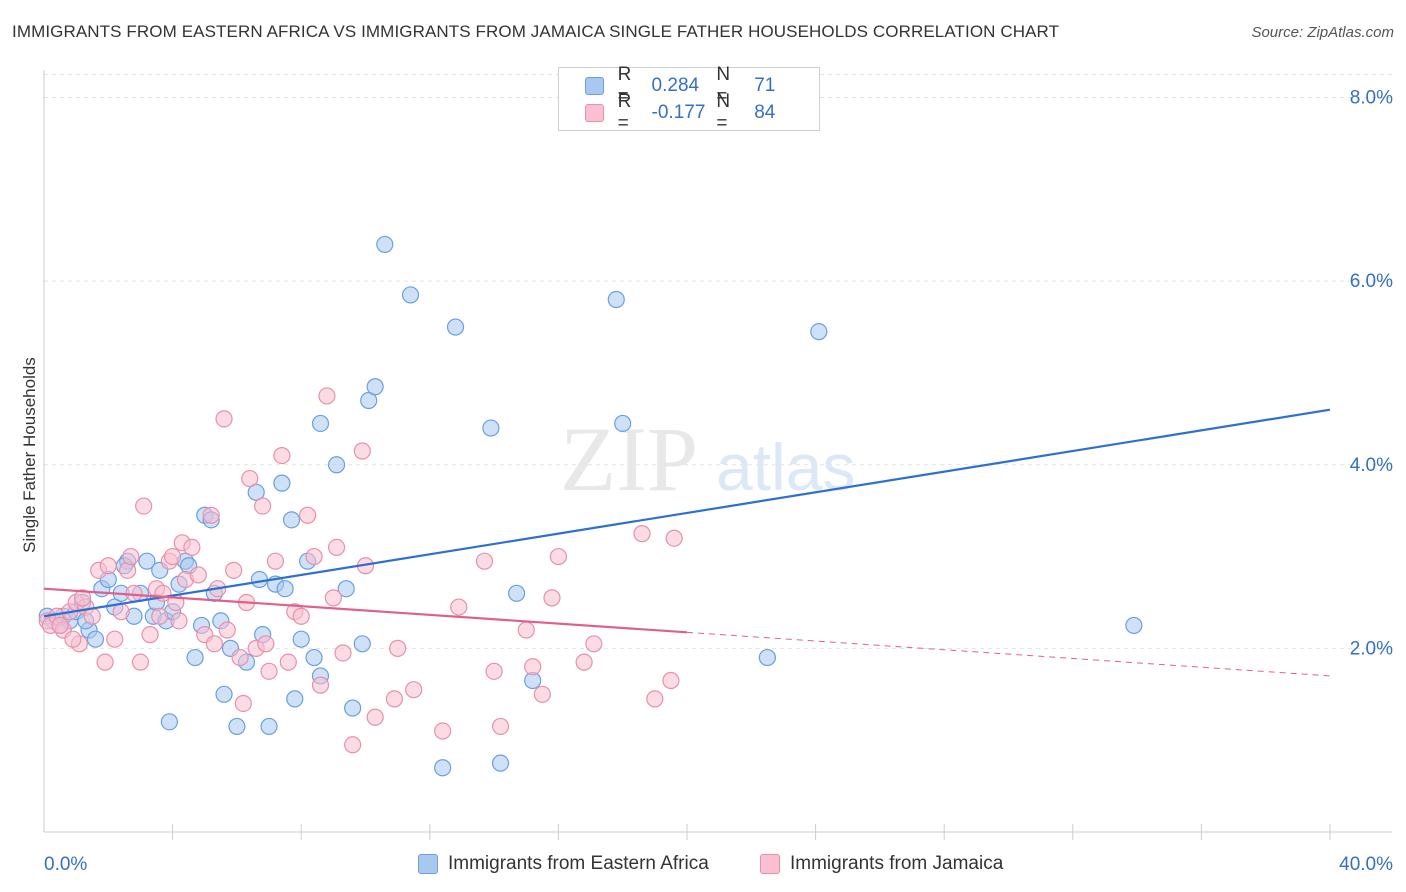  I want to click on trend-line-jamaica-dashed, so click(1008, 654).